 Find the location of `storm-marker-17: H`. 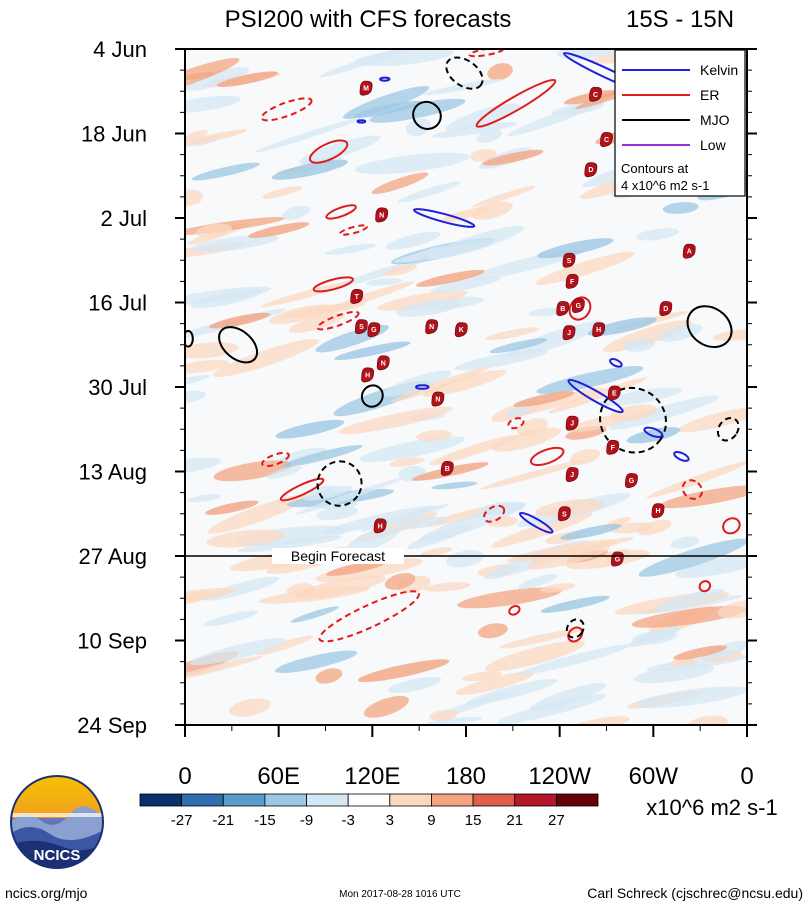

storm-marker-17: H is located at coordinates (599, 330).